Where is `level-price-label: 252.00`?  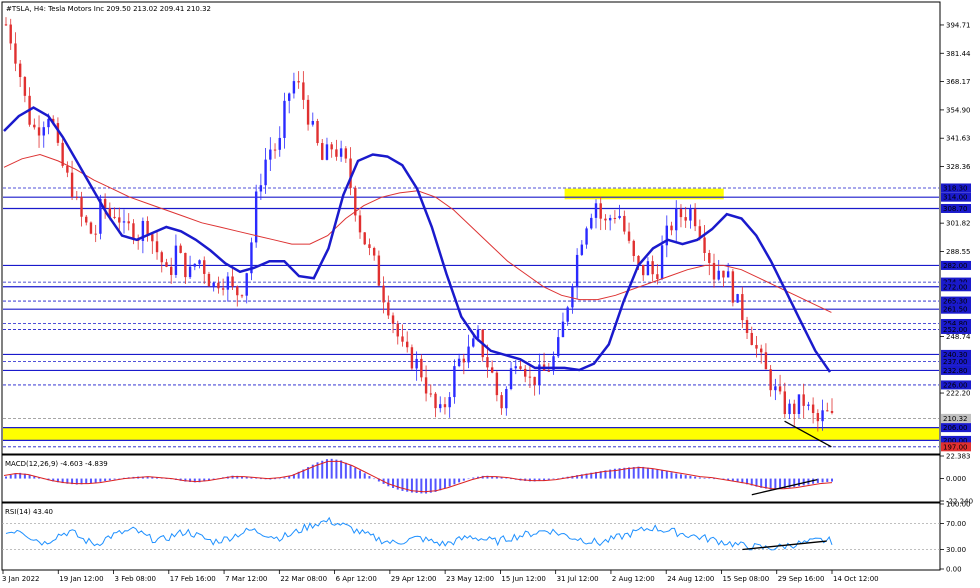 level-price-label: 252.00 is located at coordinates (955, 330).